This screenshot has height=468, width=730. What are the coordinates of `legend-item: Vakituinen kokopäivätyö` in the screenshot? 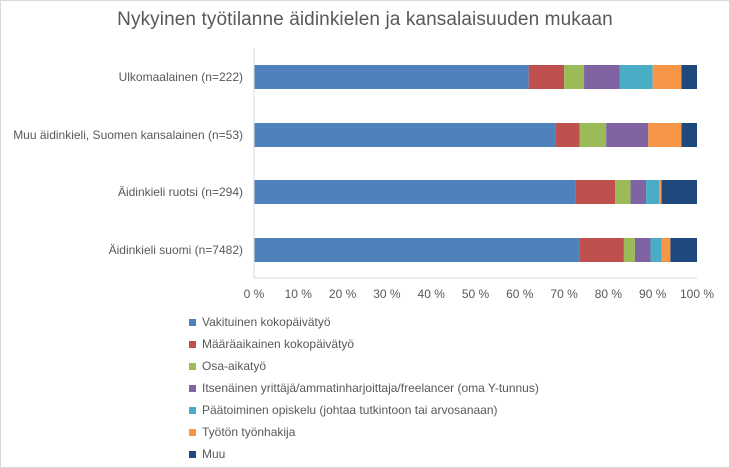 It's located at (364, 322).